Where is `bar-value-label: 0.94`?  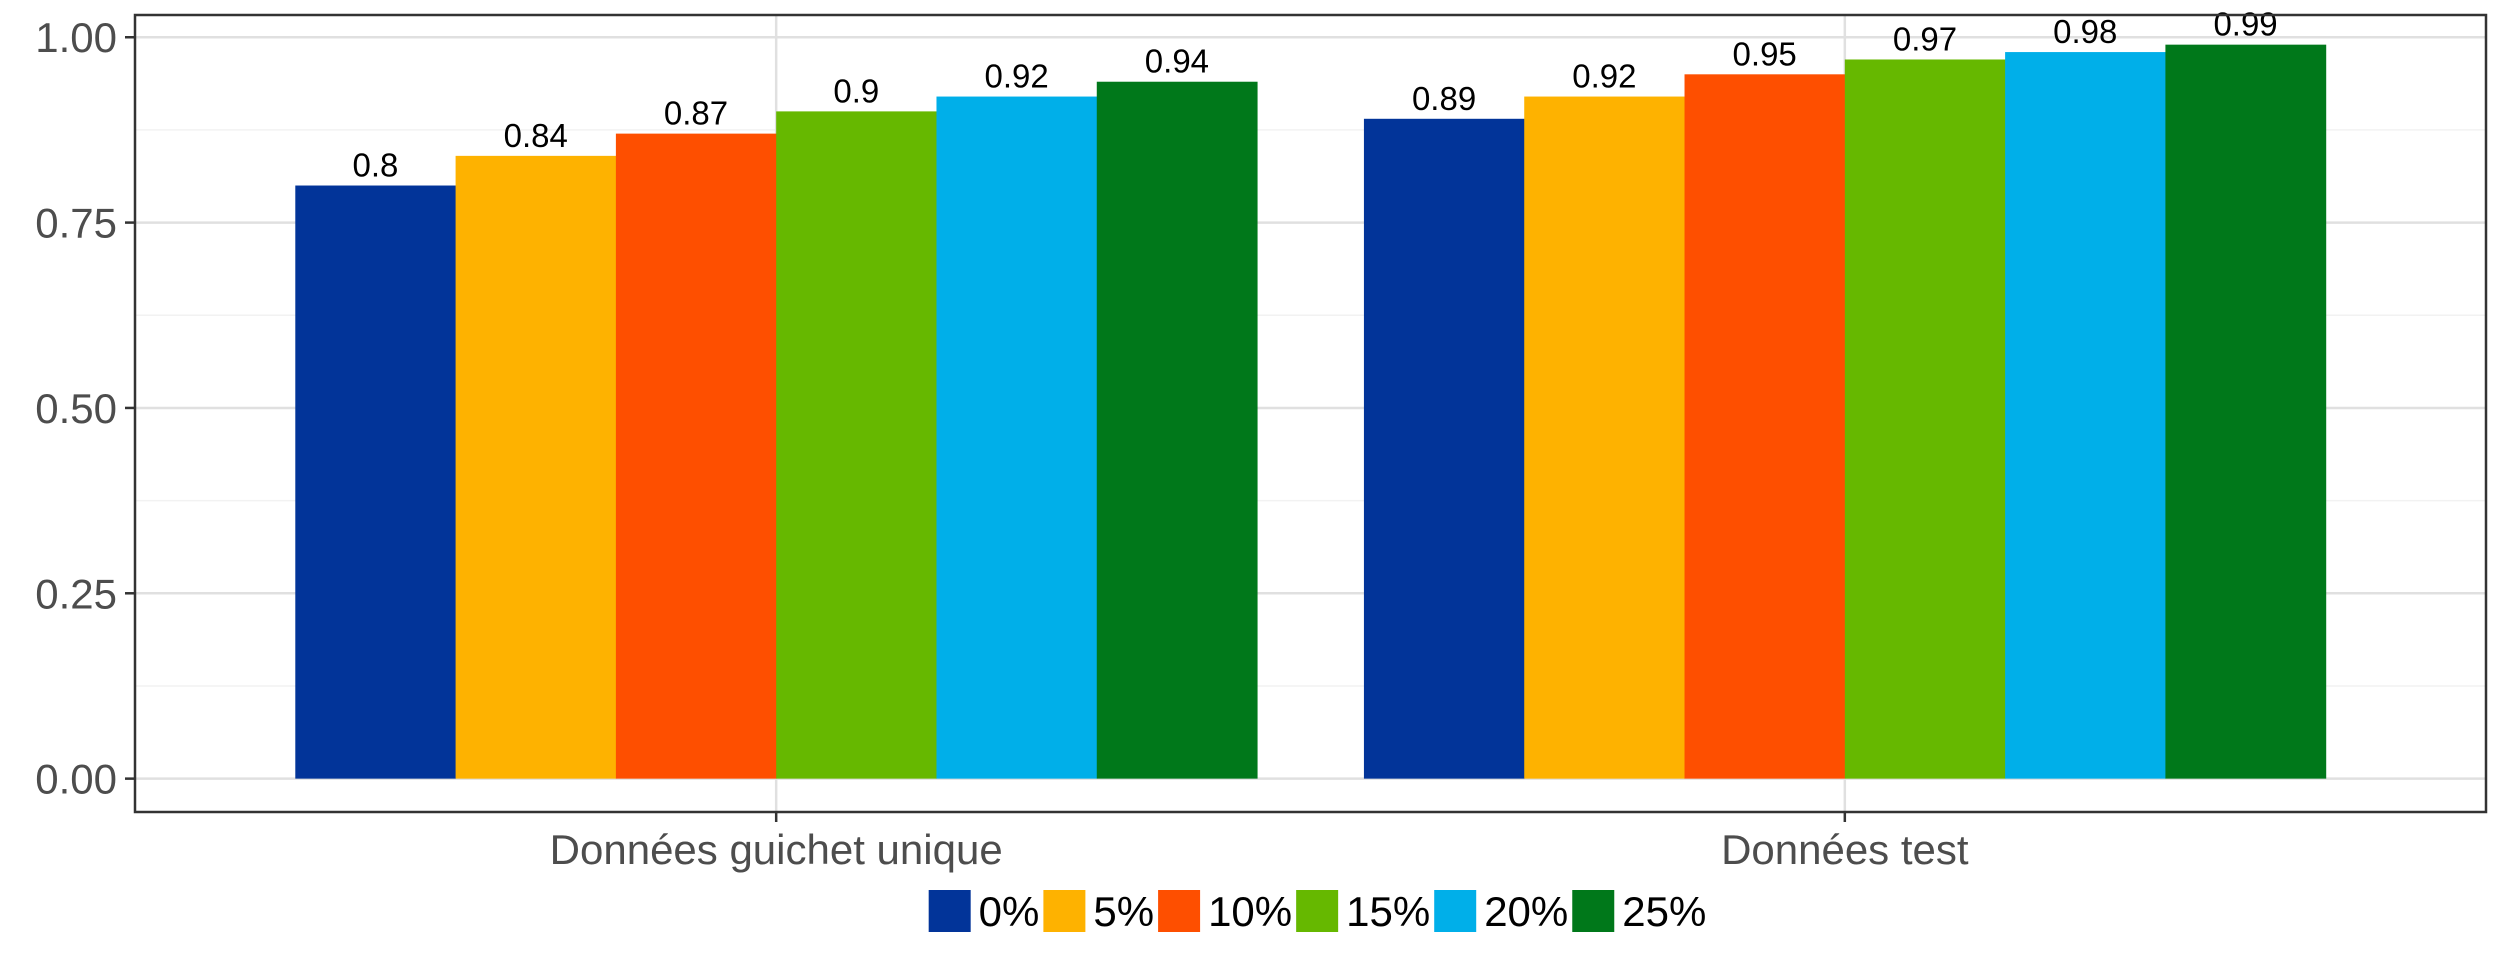 bar-value-label: 0.94 is located at coordinates (1177, 61).